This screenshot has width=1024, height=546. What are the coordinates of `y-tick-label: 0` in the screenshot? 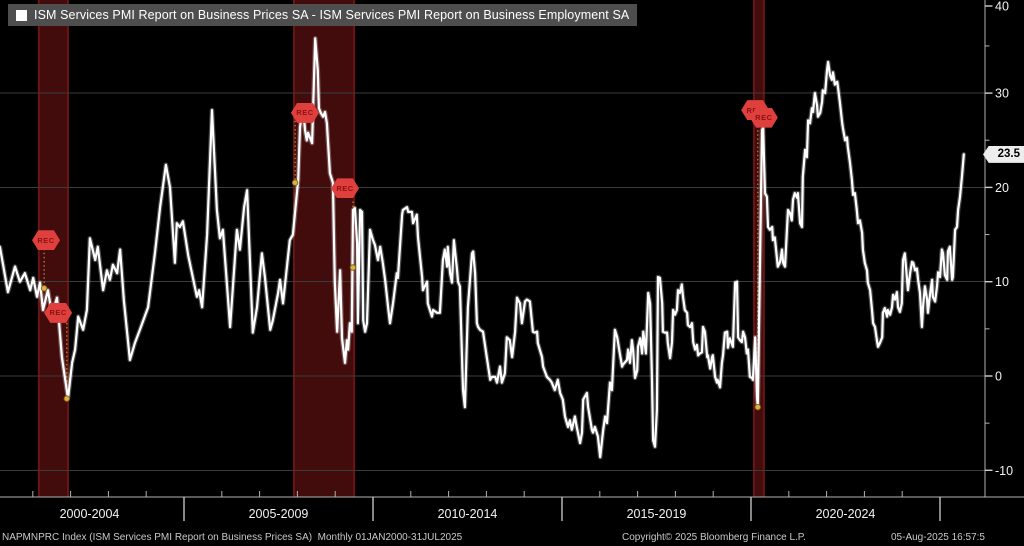 It's located at (998, 377).